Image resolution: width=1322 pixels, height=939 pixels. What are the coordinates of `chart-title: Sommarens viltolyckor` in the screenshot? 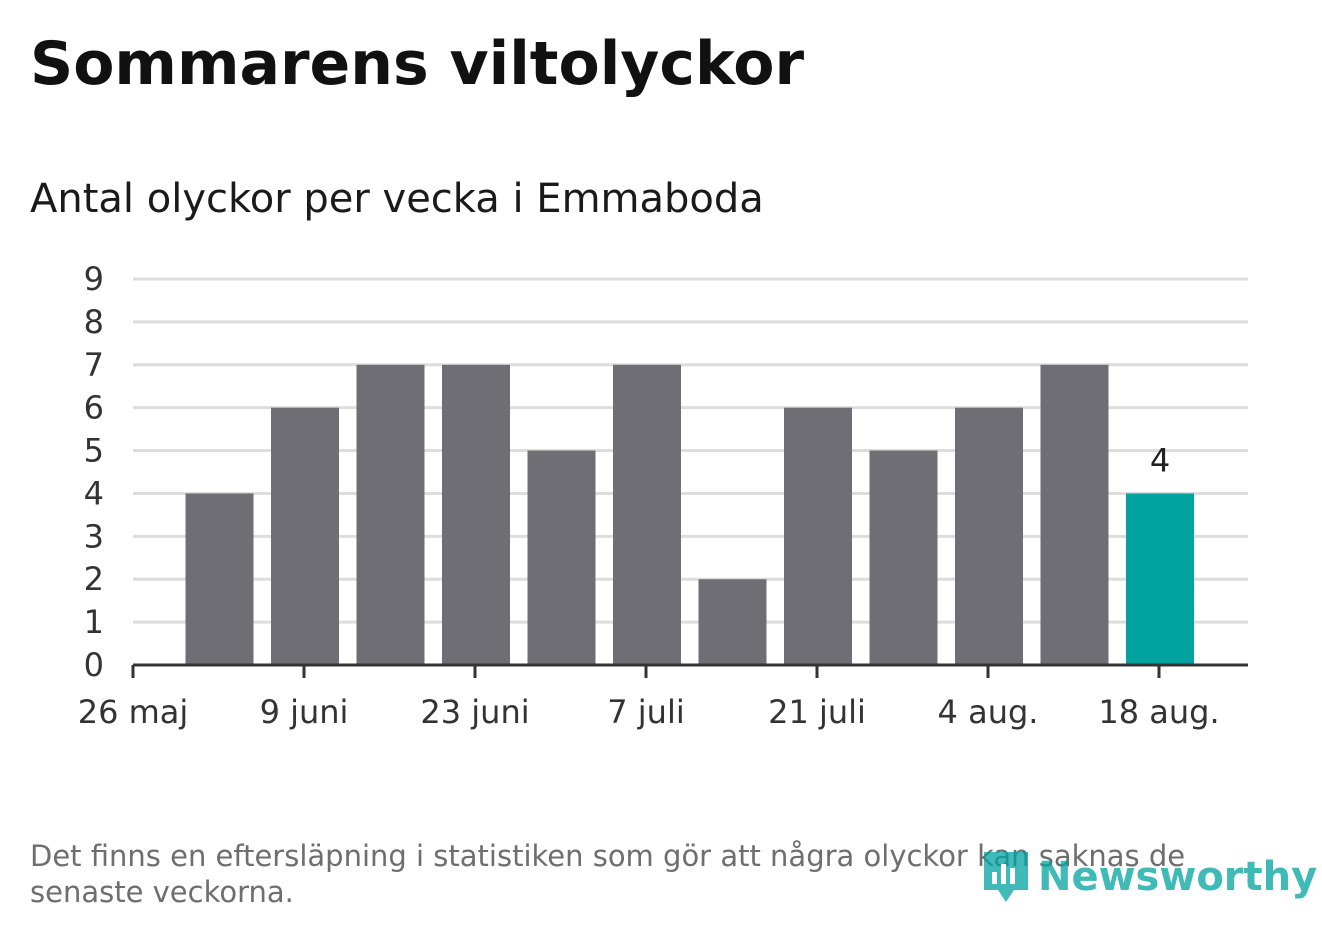 It's located at (417, 64).